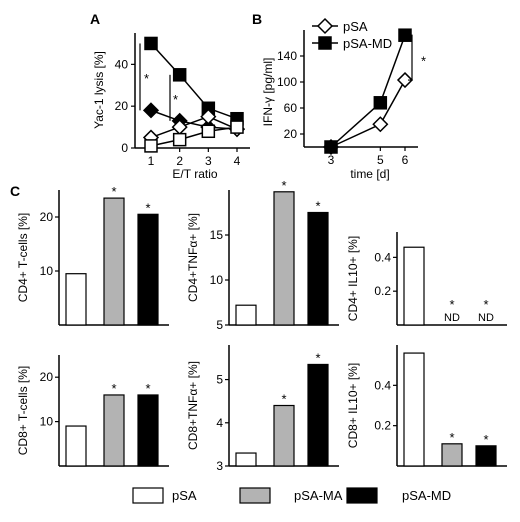 This screenshot has height=522, width=520. Describe the element at coordinates (219, 466) in the screenshot. I see `y-tick-label: 3` at that location.